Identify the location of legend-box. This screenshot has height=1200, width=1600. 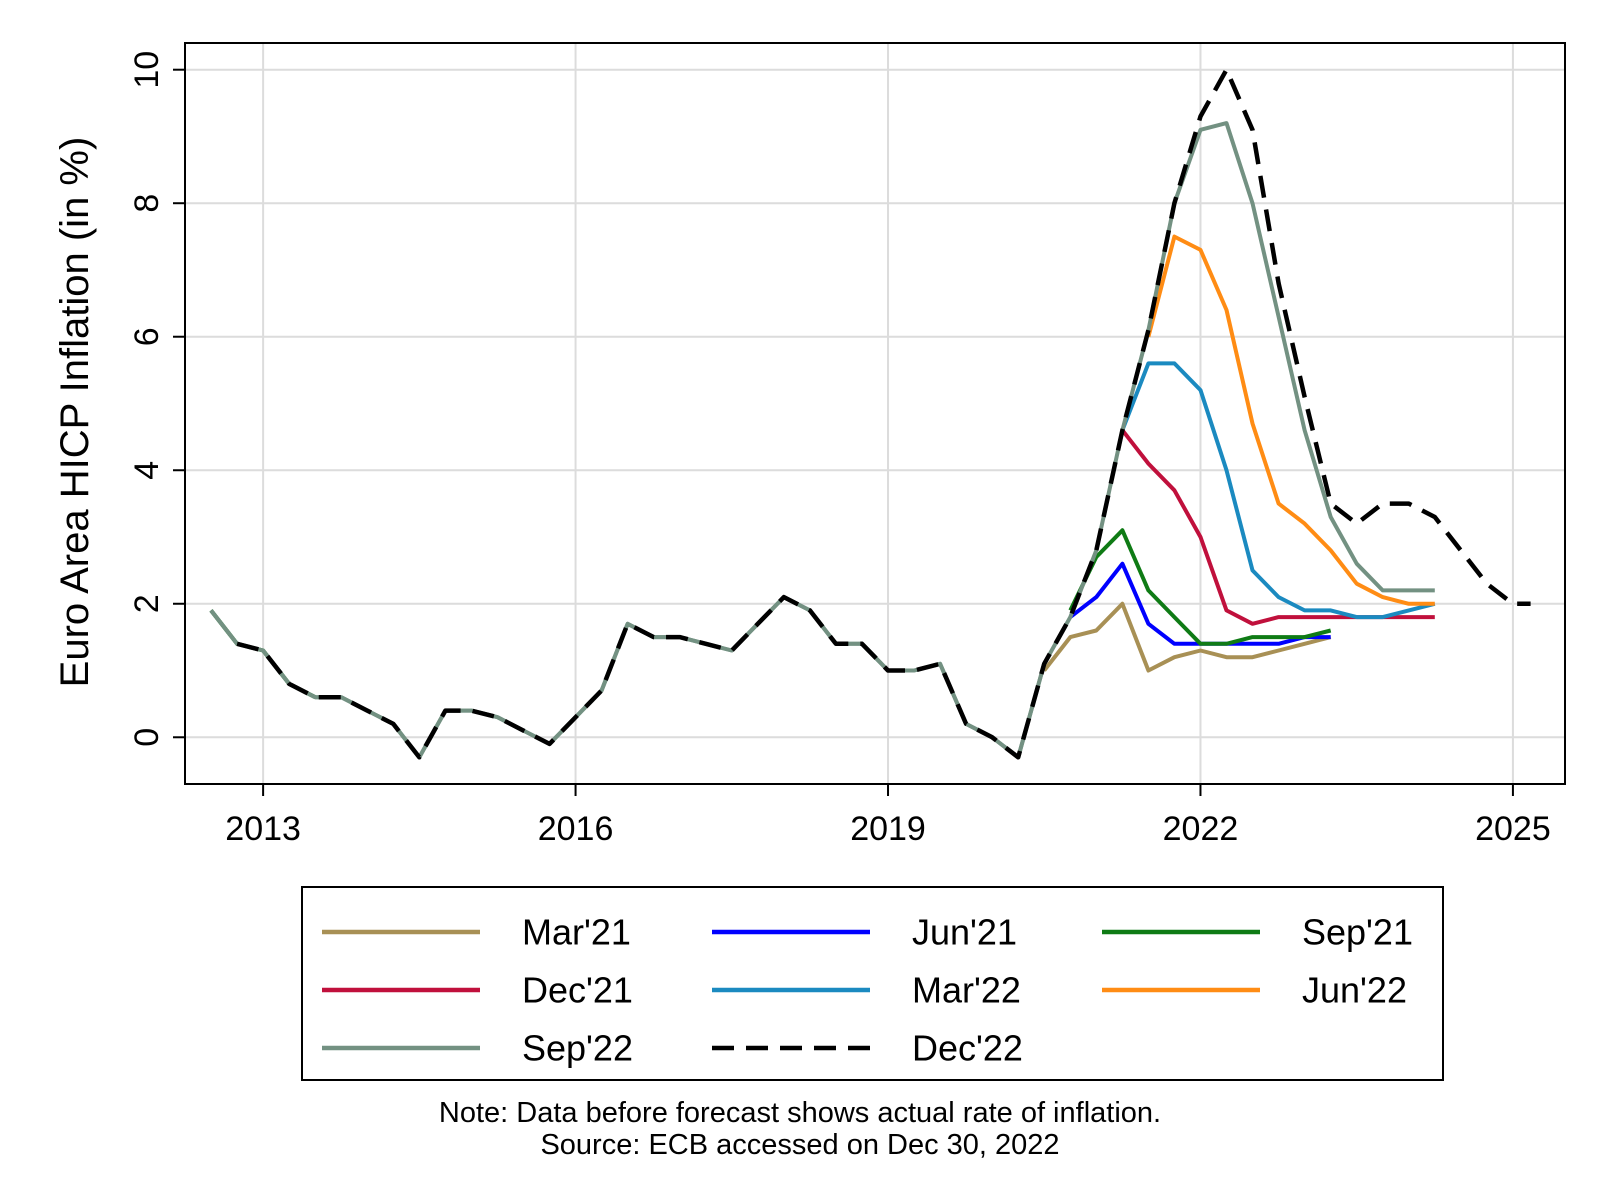
(872, 983).